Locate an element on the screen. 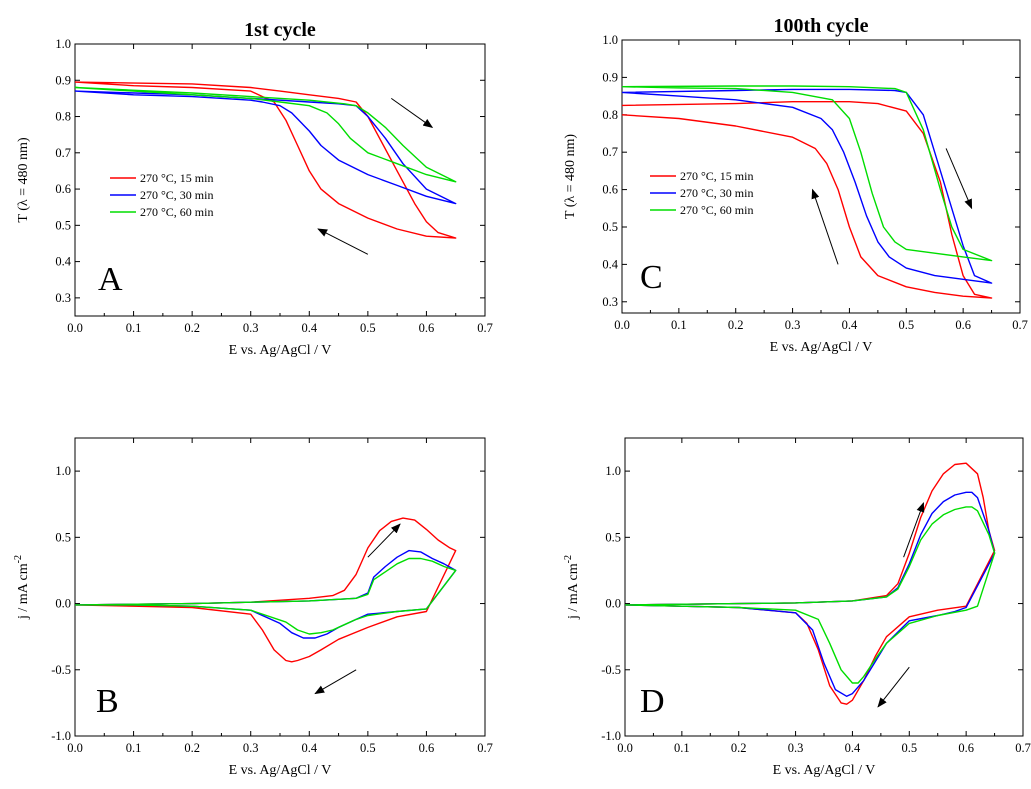 This screenshot has width=1031, height=789. plot-frame is located at coordinates (280, 180).